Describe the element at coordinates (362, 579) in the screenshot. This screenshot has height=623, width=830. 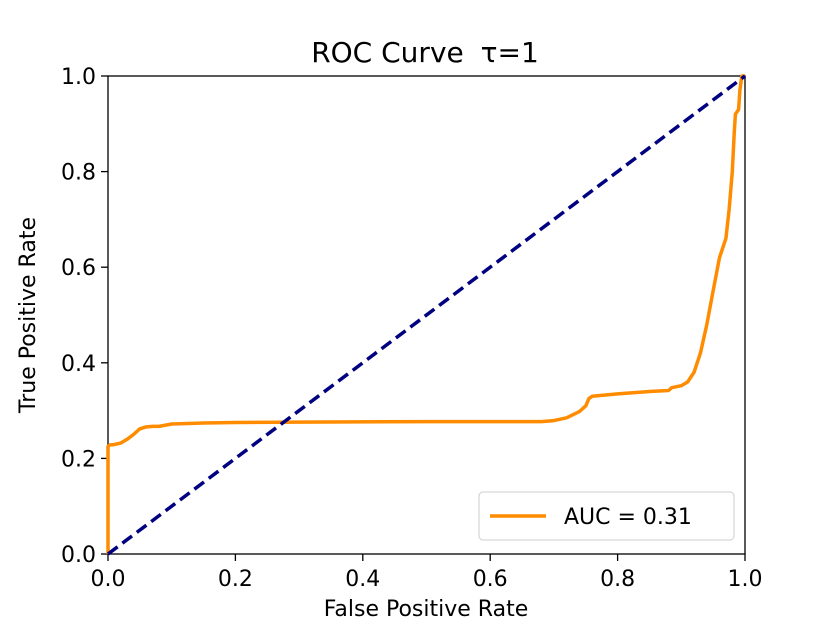
I see `x-tick-label: 0.4` at that location.